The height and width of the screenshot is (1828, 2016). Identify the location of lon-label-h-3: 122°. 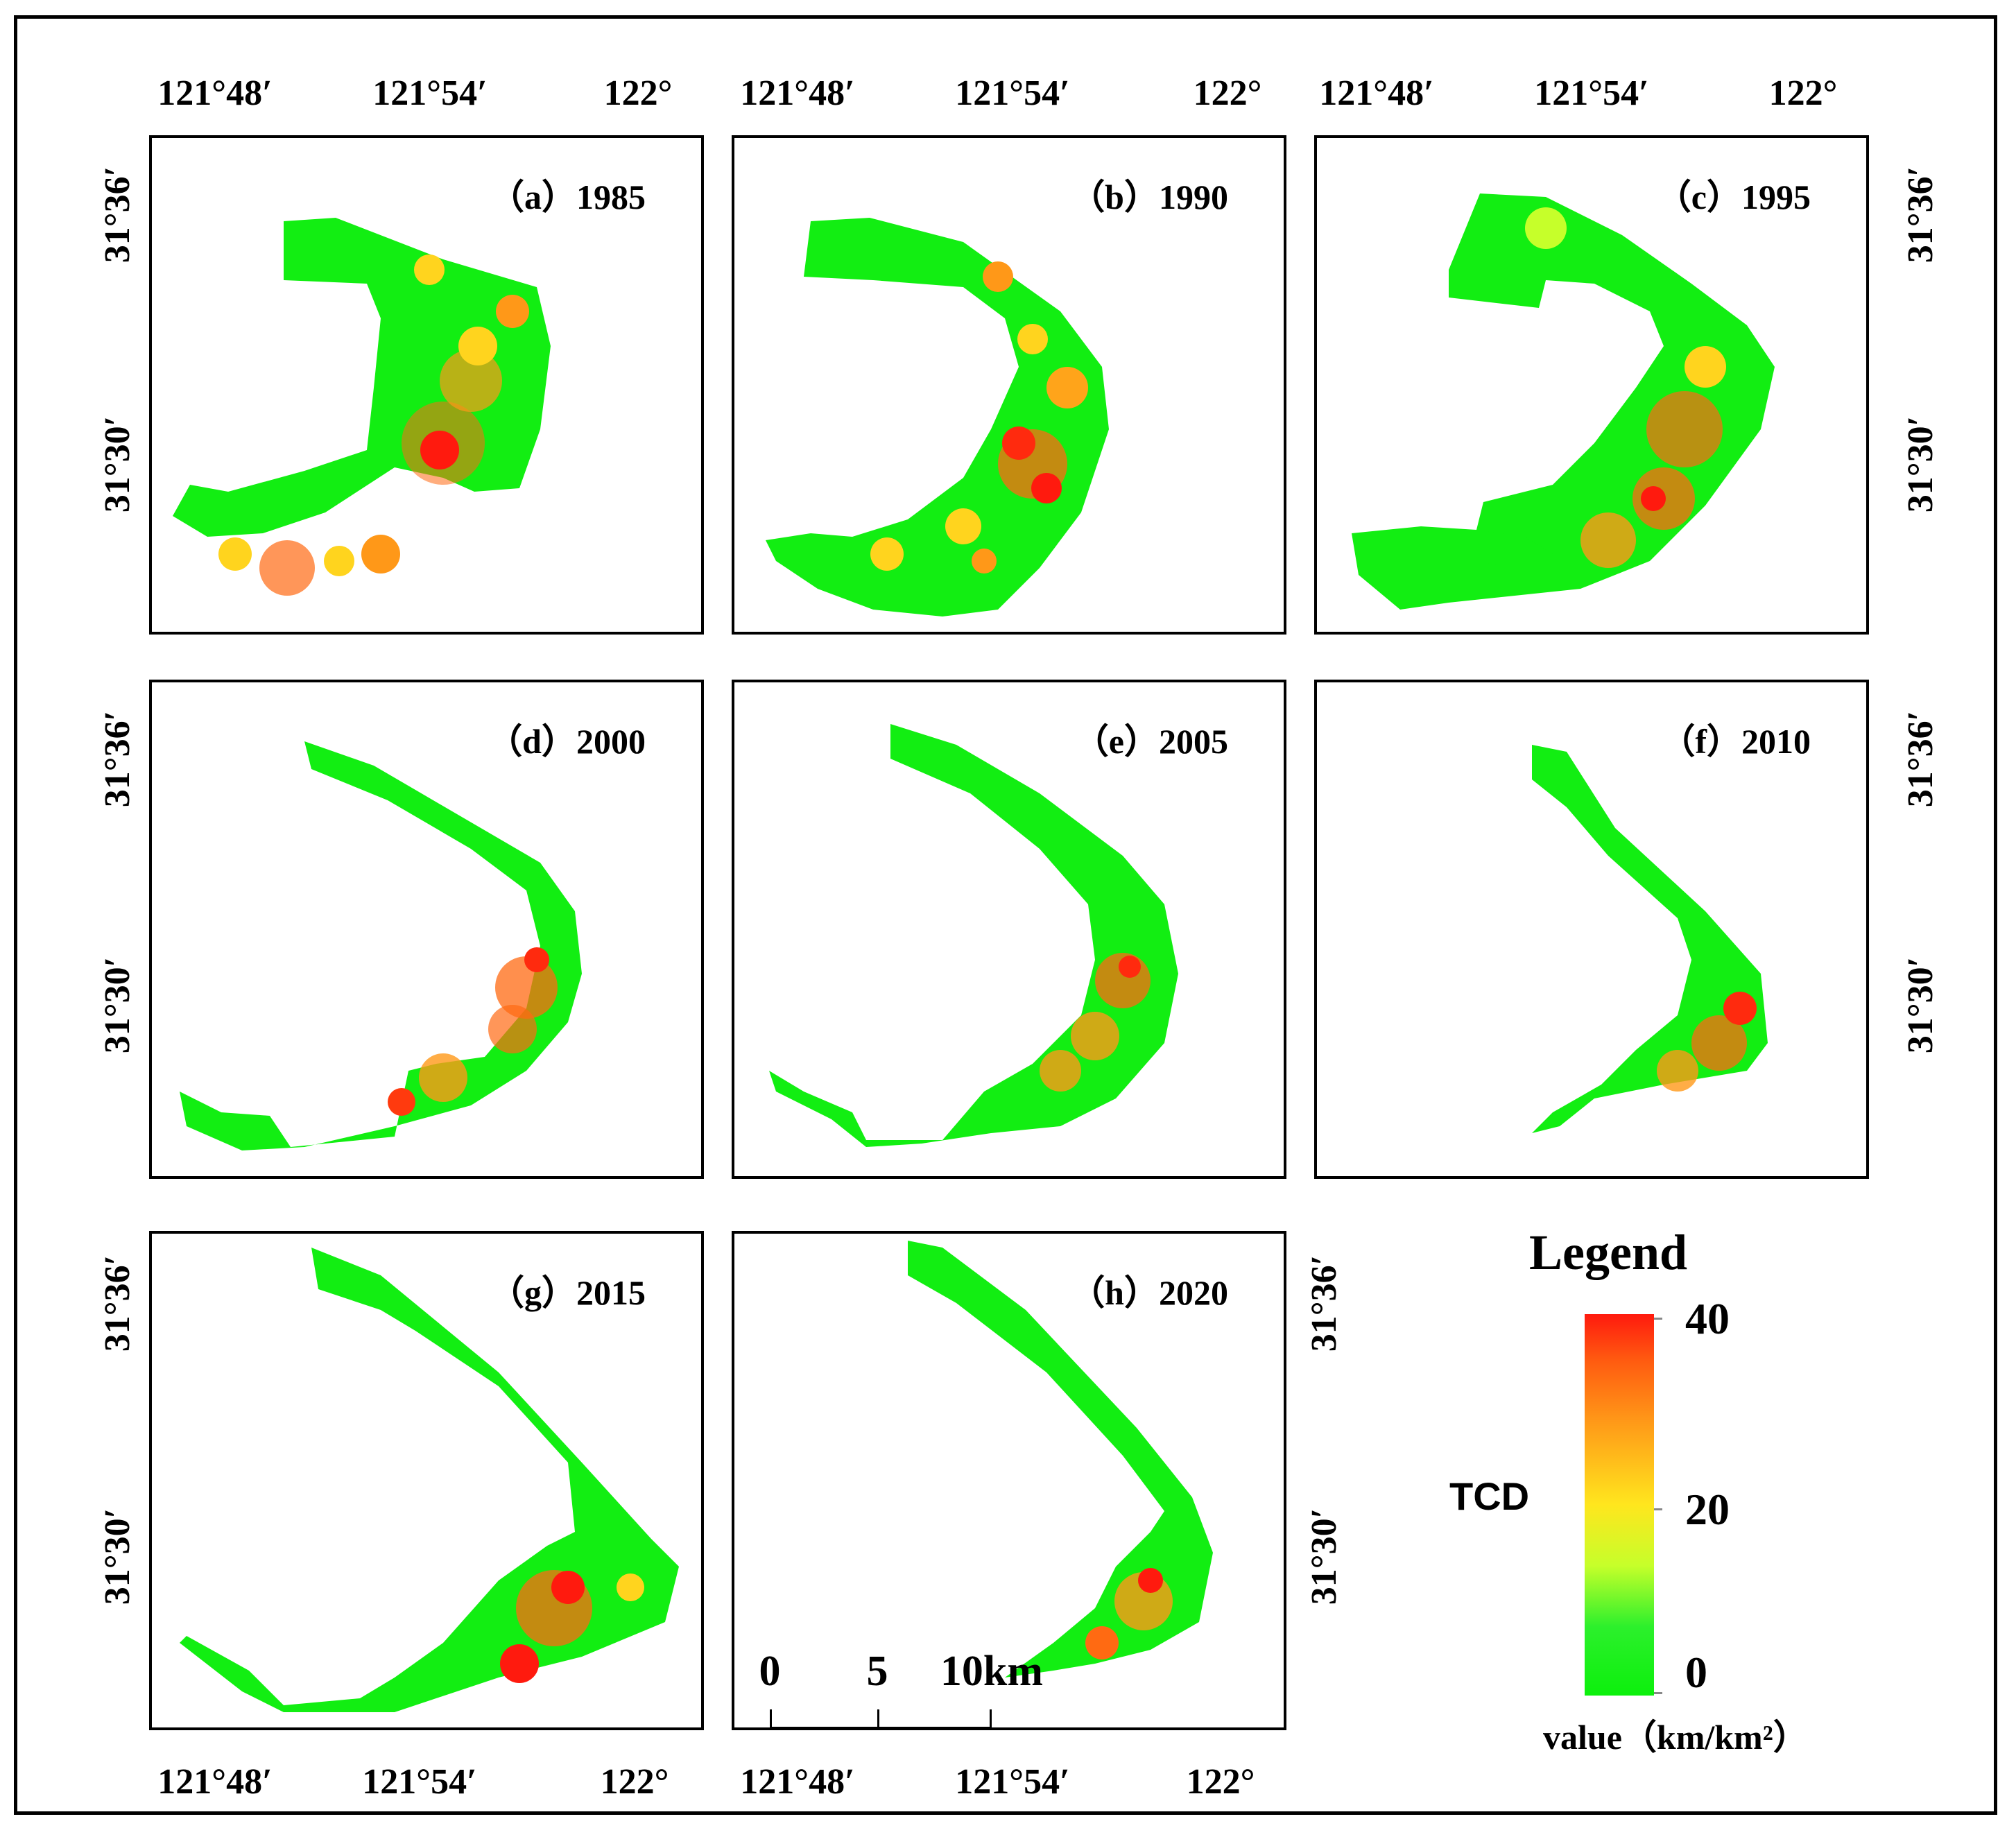
(1220, 1782).